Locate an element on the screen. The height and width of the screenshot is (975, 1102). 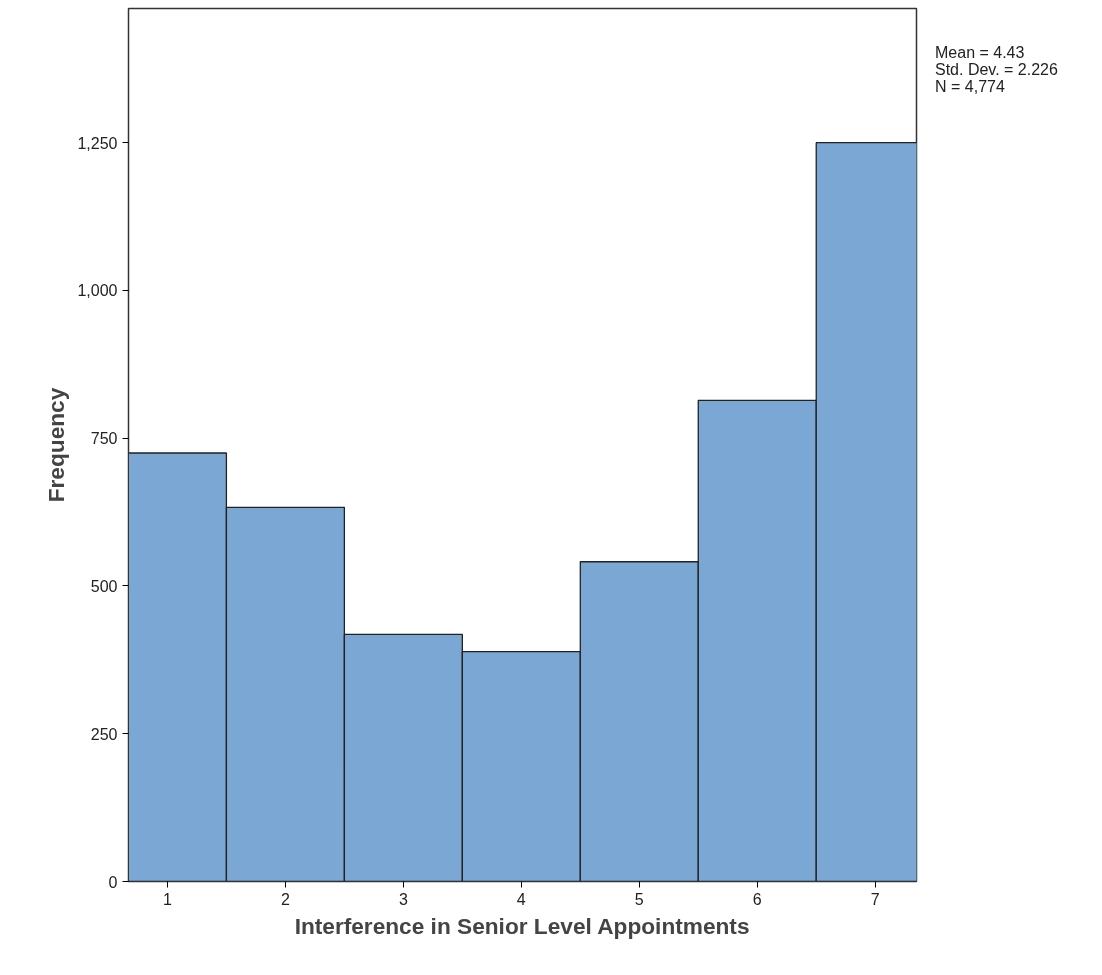
text: N = 4,774 is located at coordinates (970, 86).